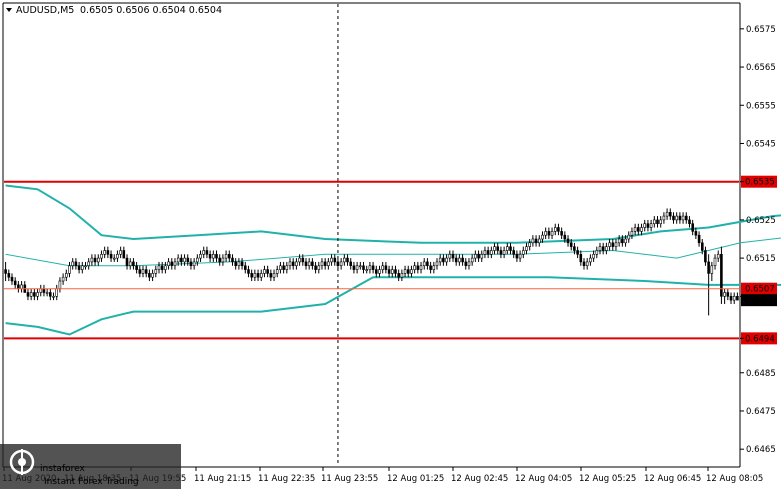 This screenshot has width=781, height=493. I want to click on x-tick-label: 12 Aug 05:25, so click(607, 479).